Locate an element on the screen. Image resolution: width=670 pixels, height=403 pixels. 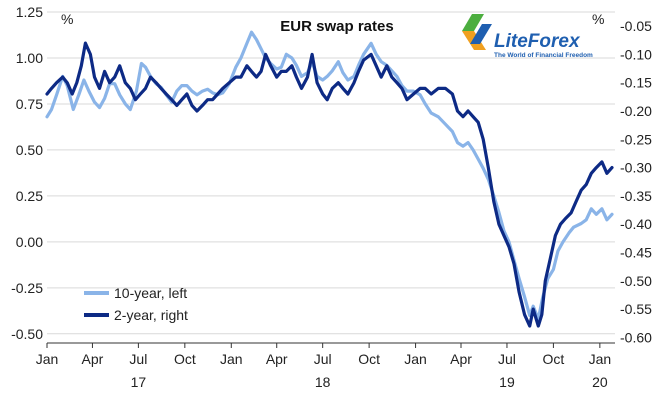
liteforex-logo-icon is located at coordinates (477, 32).